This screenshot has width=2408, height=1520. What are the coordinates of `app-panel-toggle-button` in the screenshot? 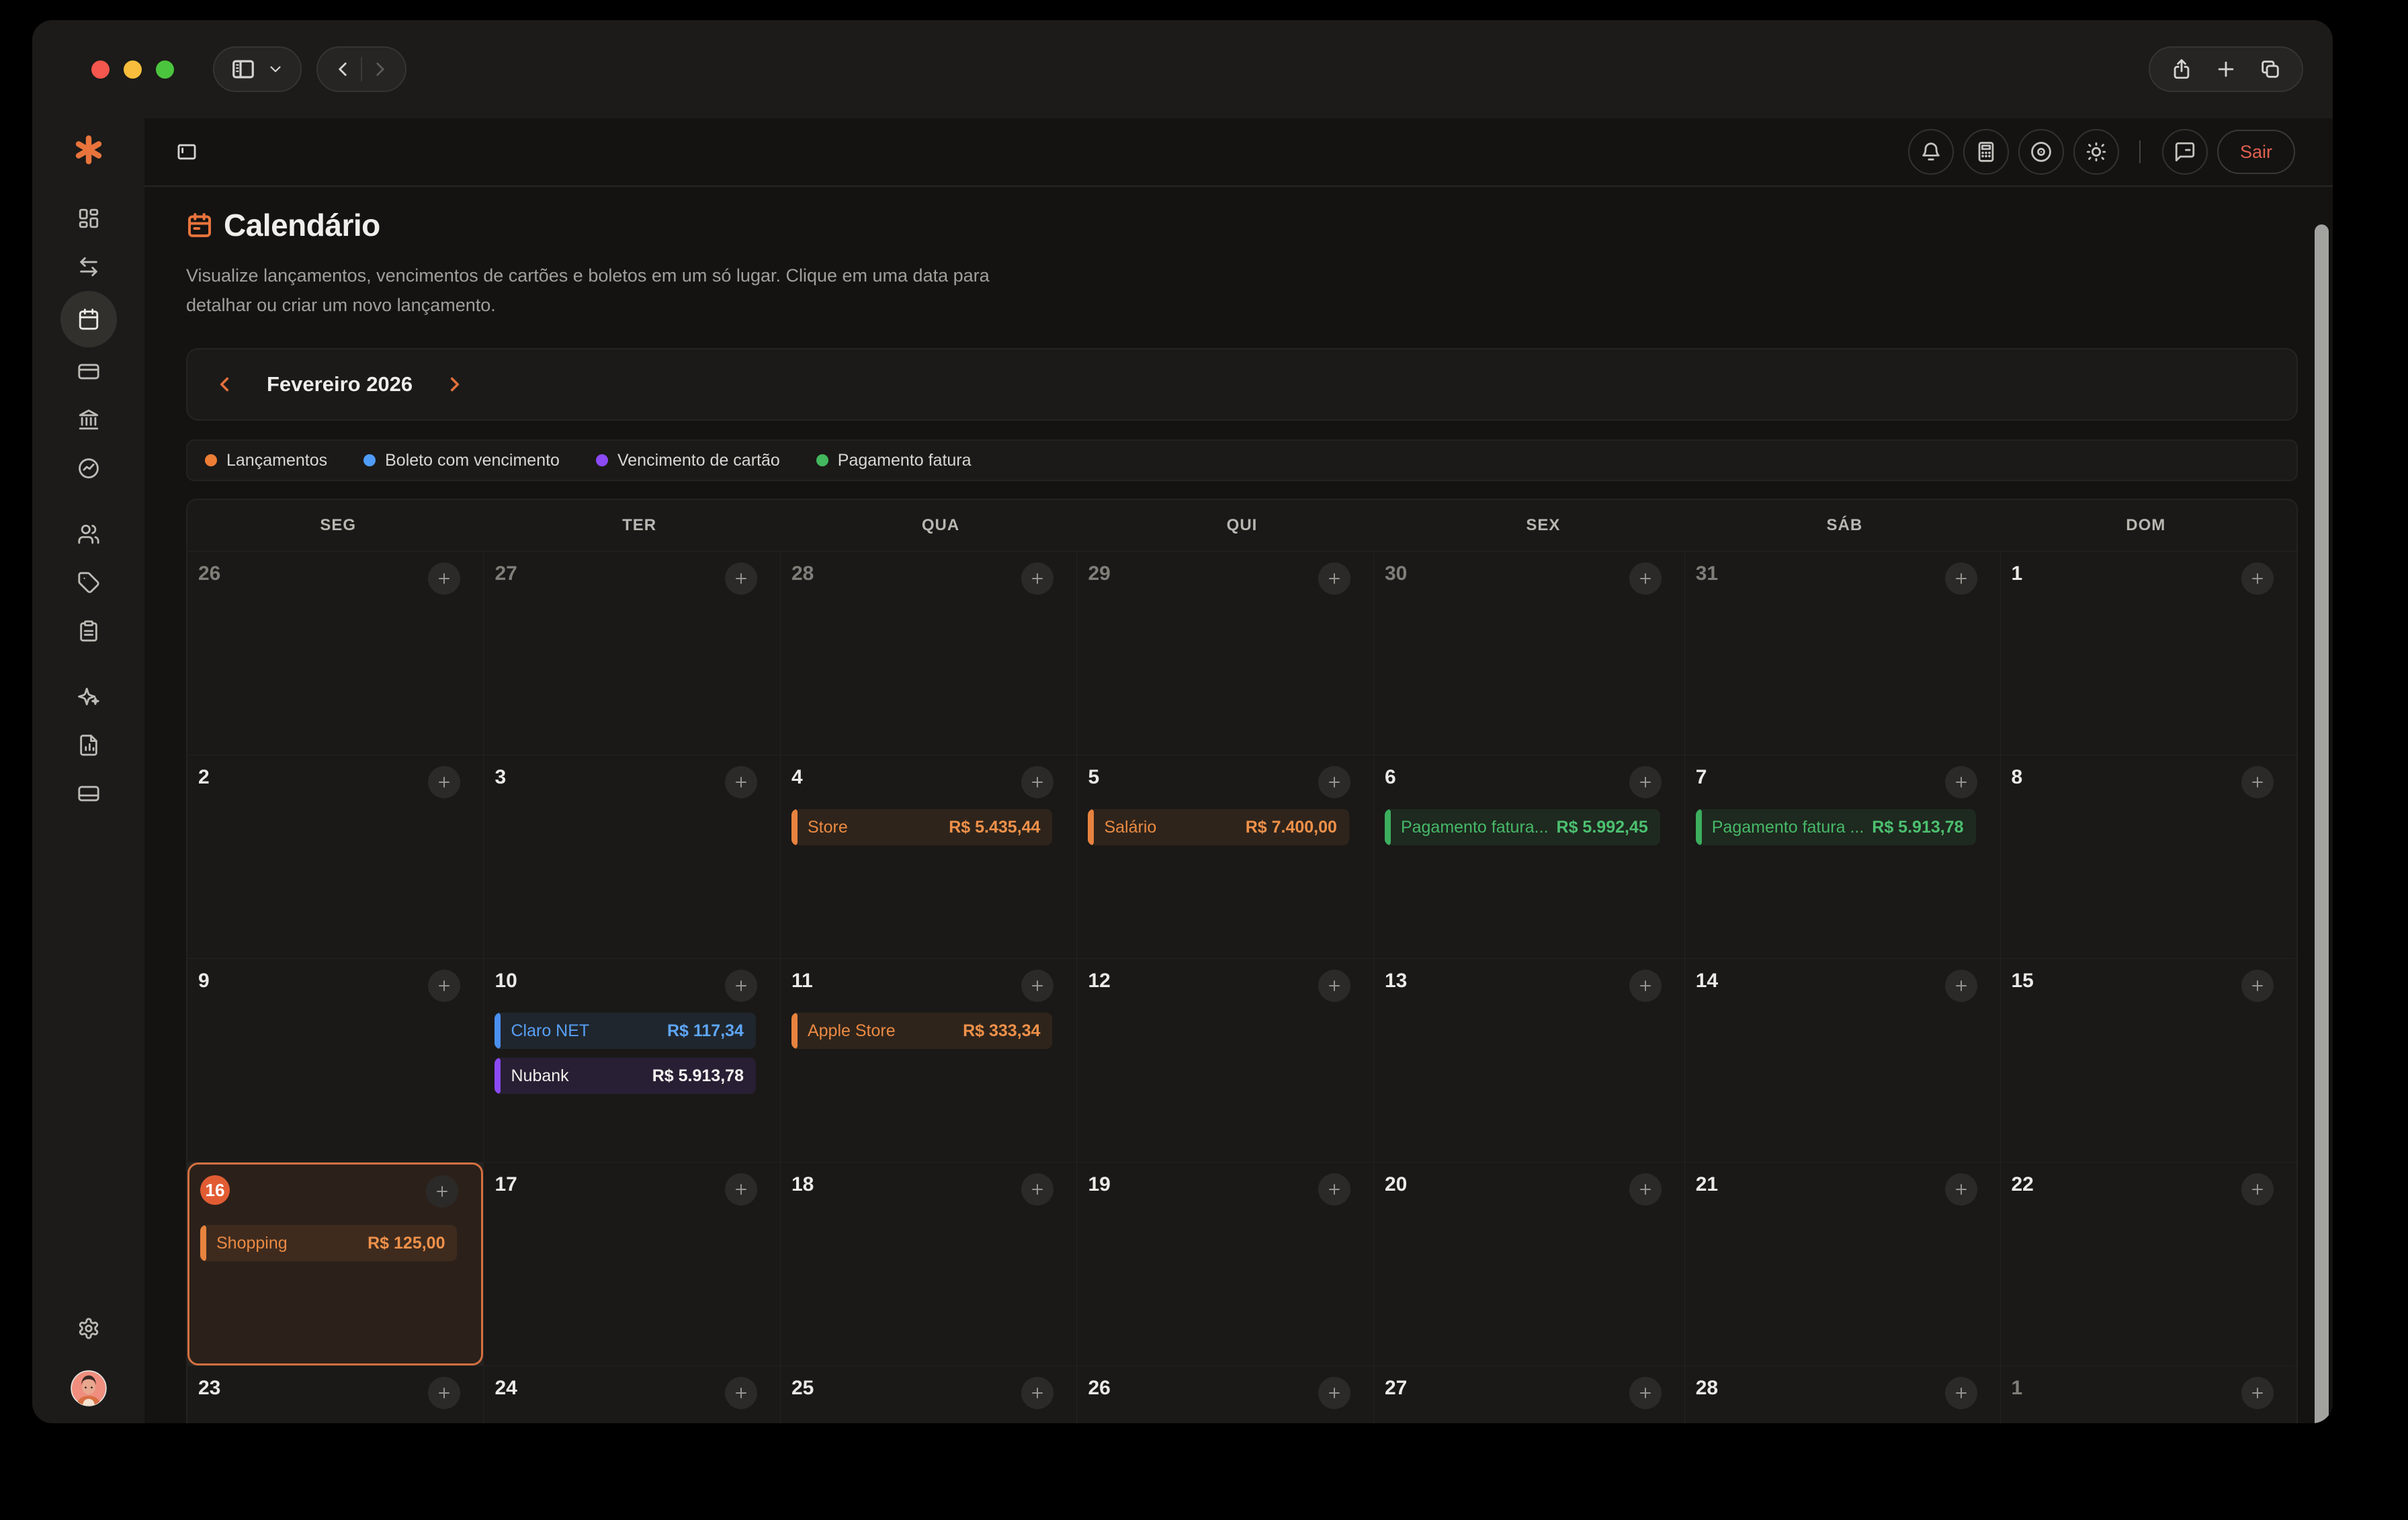 It's located at (186, 151).